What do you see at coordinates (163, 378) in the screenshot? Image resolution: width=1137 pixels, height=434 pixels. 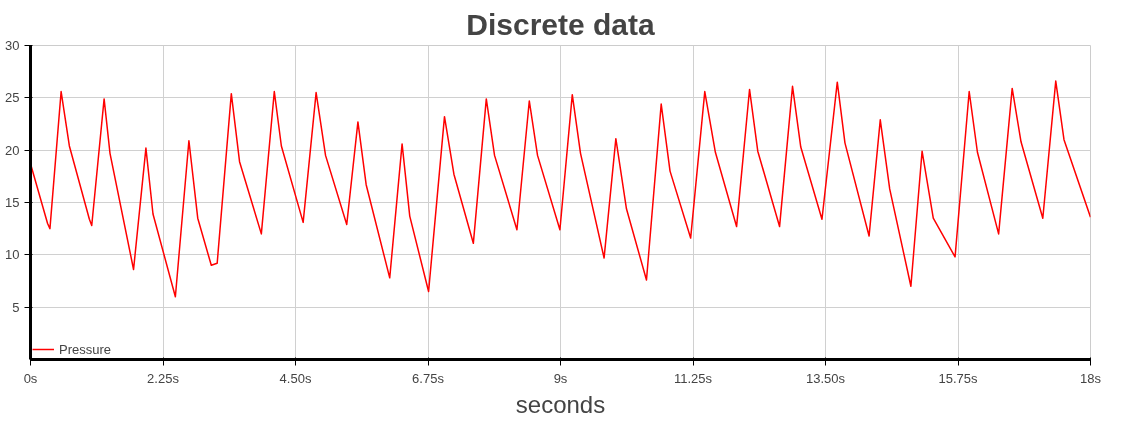 I see `x-tick-label: 2.25s` at bounding box center [163, 378].